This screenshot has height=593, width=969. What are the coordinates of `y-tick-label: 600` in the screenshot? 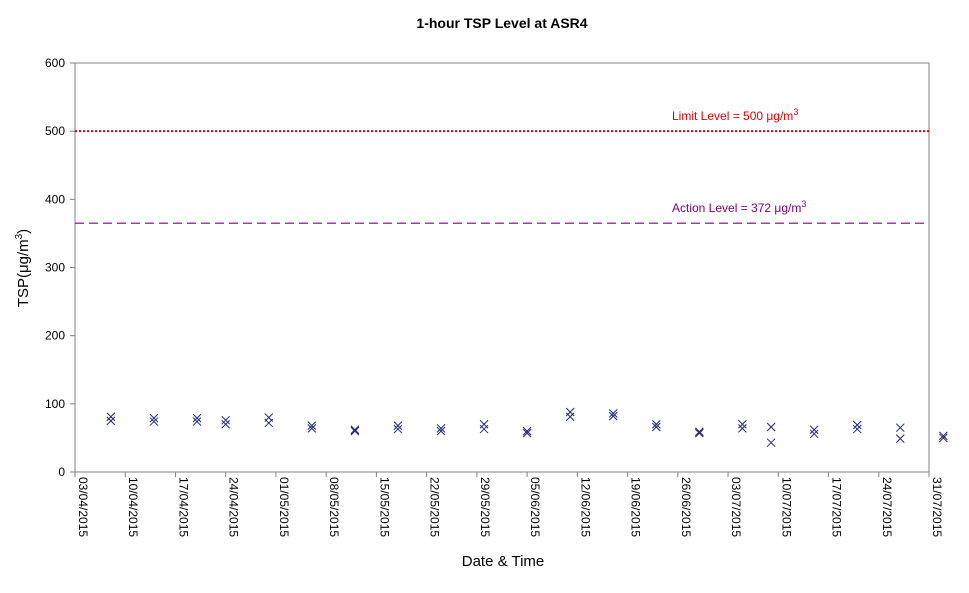 It's located at (55, 63).